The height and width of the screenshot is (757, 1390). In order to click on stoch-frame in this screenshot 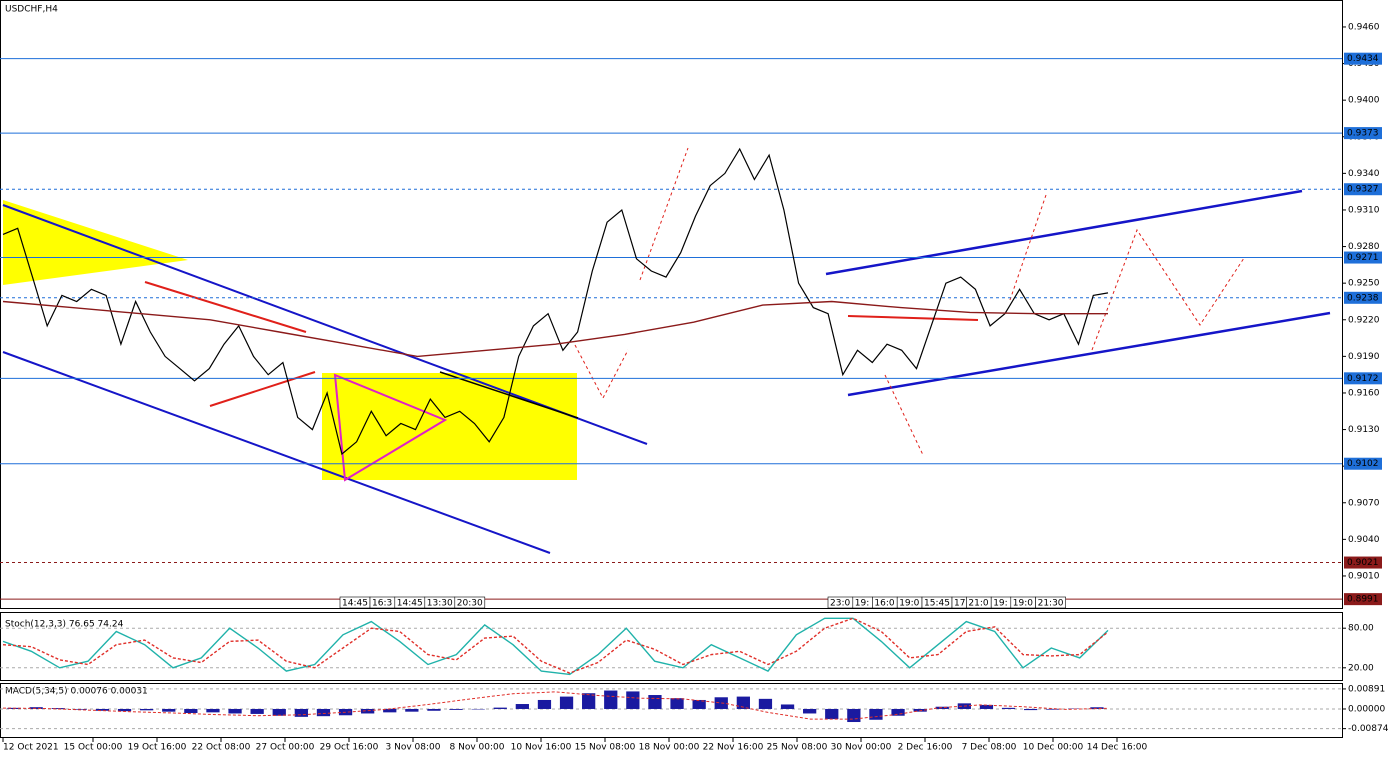, I will do `click(671, 646)`.